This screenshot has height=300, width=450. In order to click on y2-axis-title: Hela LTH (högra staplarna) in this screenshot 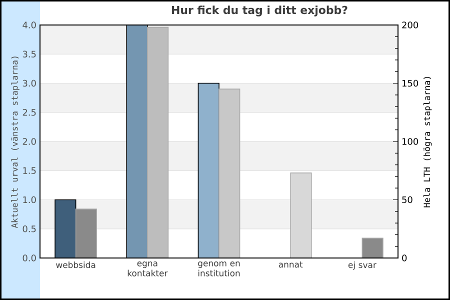, I will do `click(427, 142)`.